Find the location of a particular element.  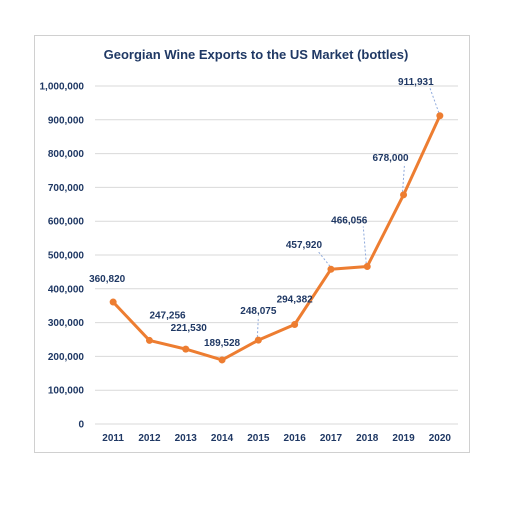

x-tick-label: 2012 is located at coordinates (149, 438).